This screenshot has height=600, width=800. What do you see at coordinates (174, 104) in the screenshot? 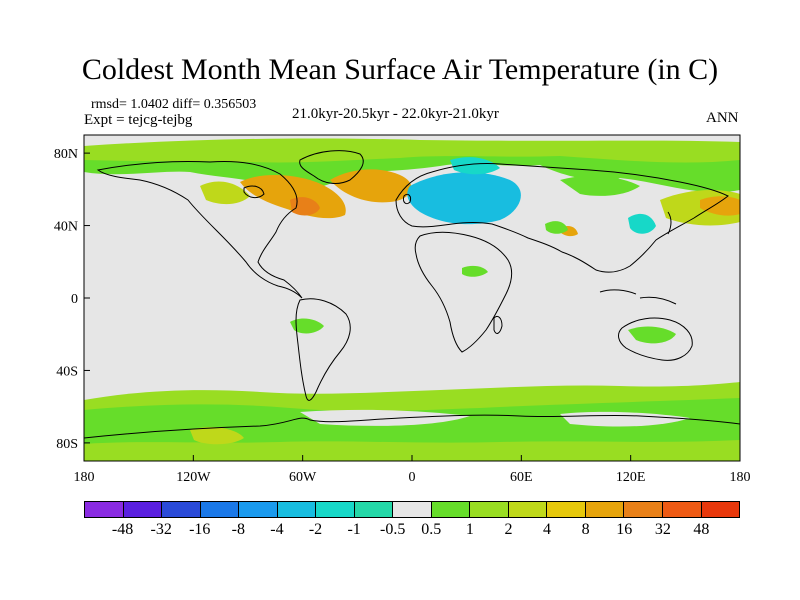
I see `stats-text: rmsd= 1.0402 diff= 0.356503` at bounding box center [174, 104].